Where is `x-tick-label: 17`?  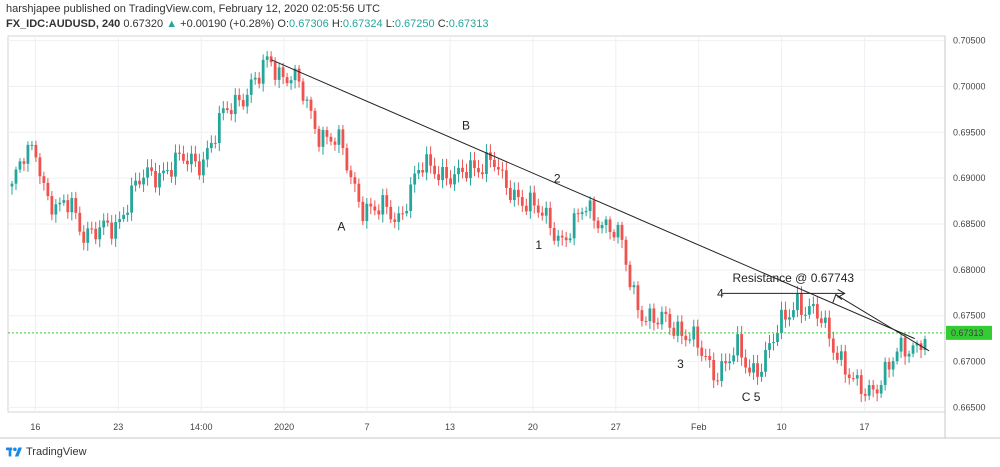
x-tick-label: 17 is located at coordinates (865, 427).